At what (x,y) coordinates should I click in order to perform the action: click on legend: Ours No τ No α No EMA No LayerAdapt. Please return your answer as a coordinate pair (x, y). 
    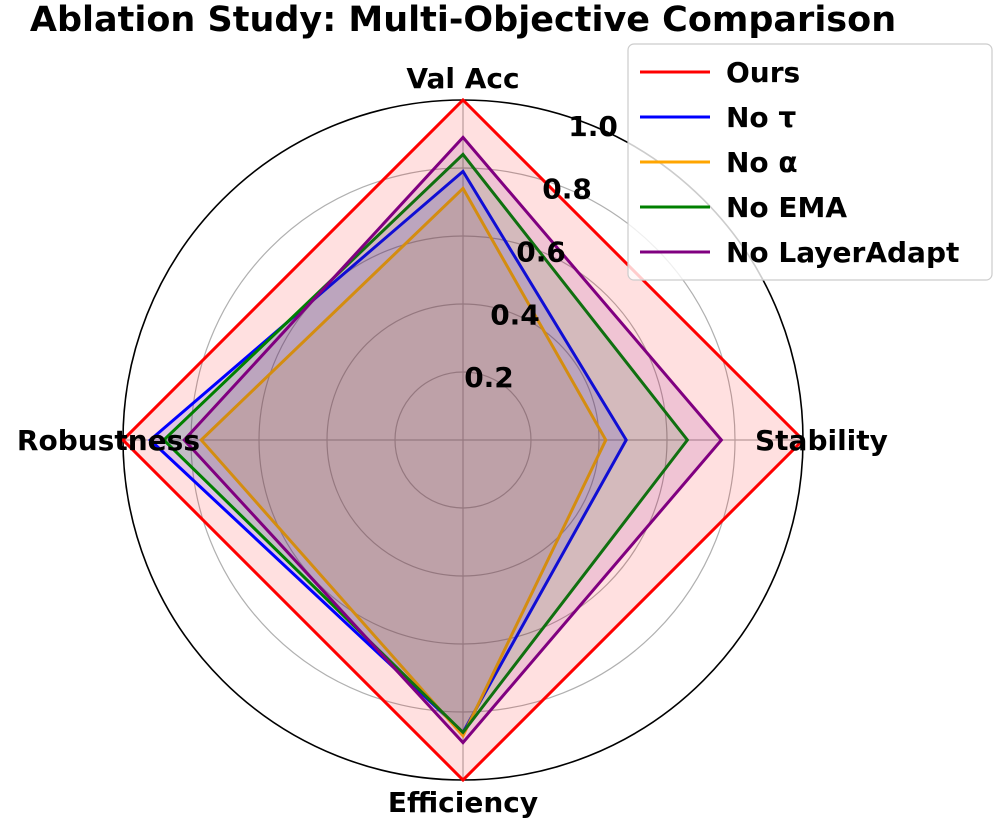
    Looking at the image, I should click on (810, 162).